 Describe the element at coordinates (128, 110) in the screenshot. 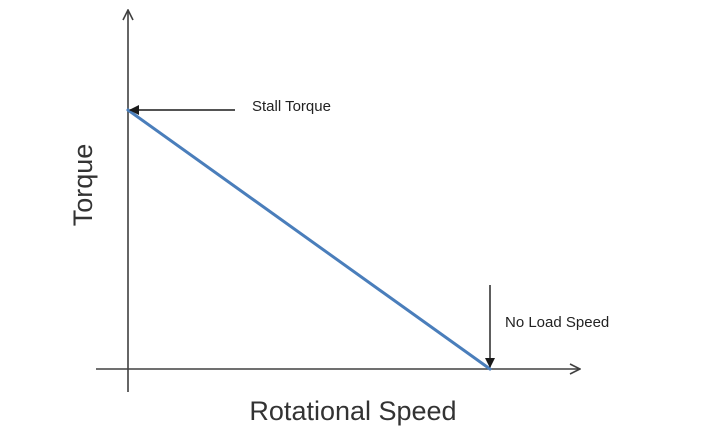

I see `stall-torque-point` at that location.